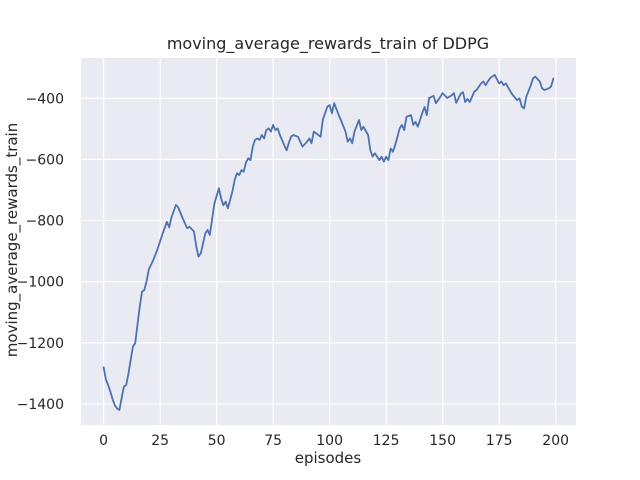 The width and height of the screenshot is (640, 480). I want to click on y-tick-label: −400, so click(45, 99).